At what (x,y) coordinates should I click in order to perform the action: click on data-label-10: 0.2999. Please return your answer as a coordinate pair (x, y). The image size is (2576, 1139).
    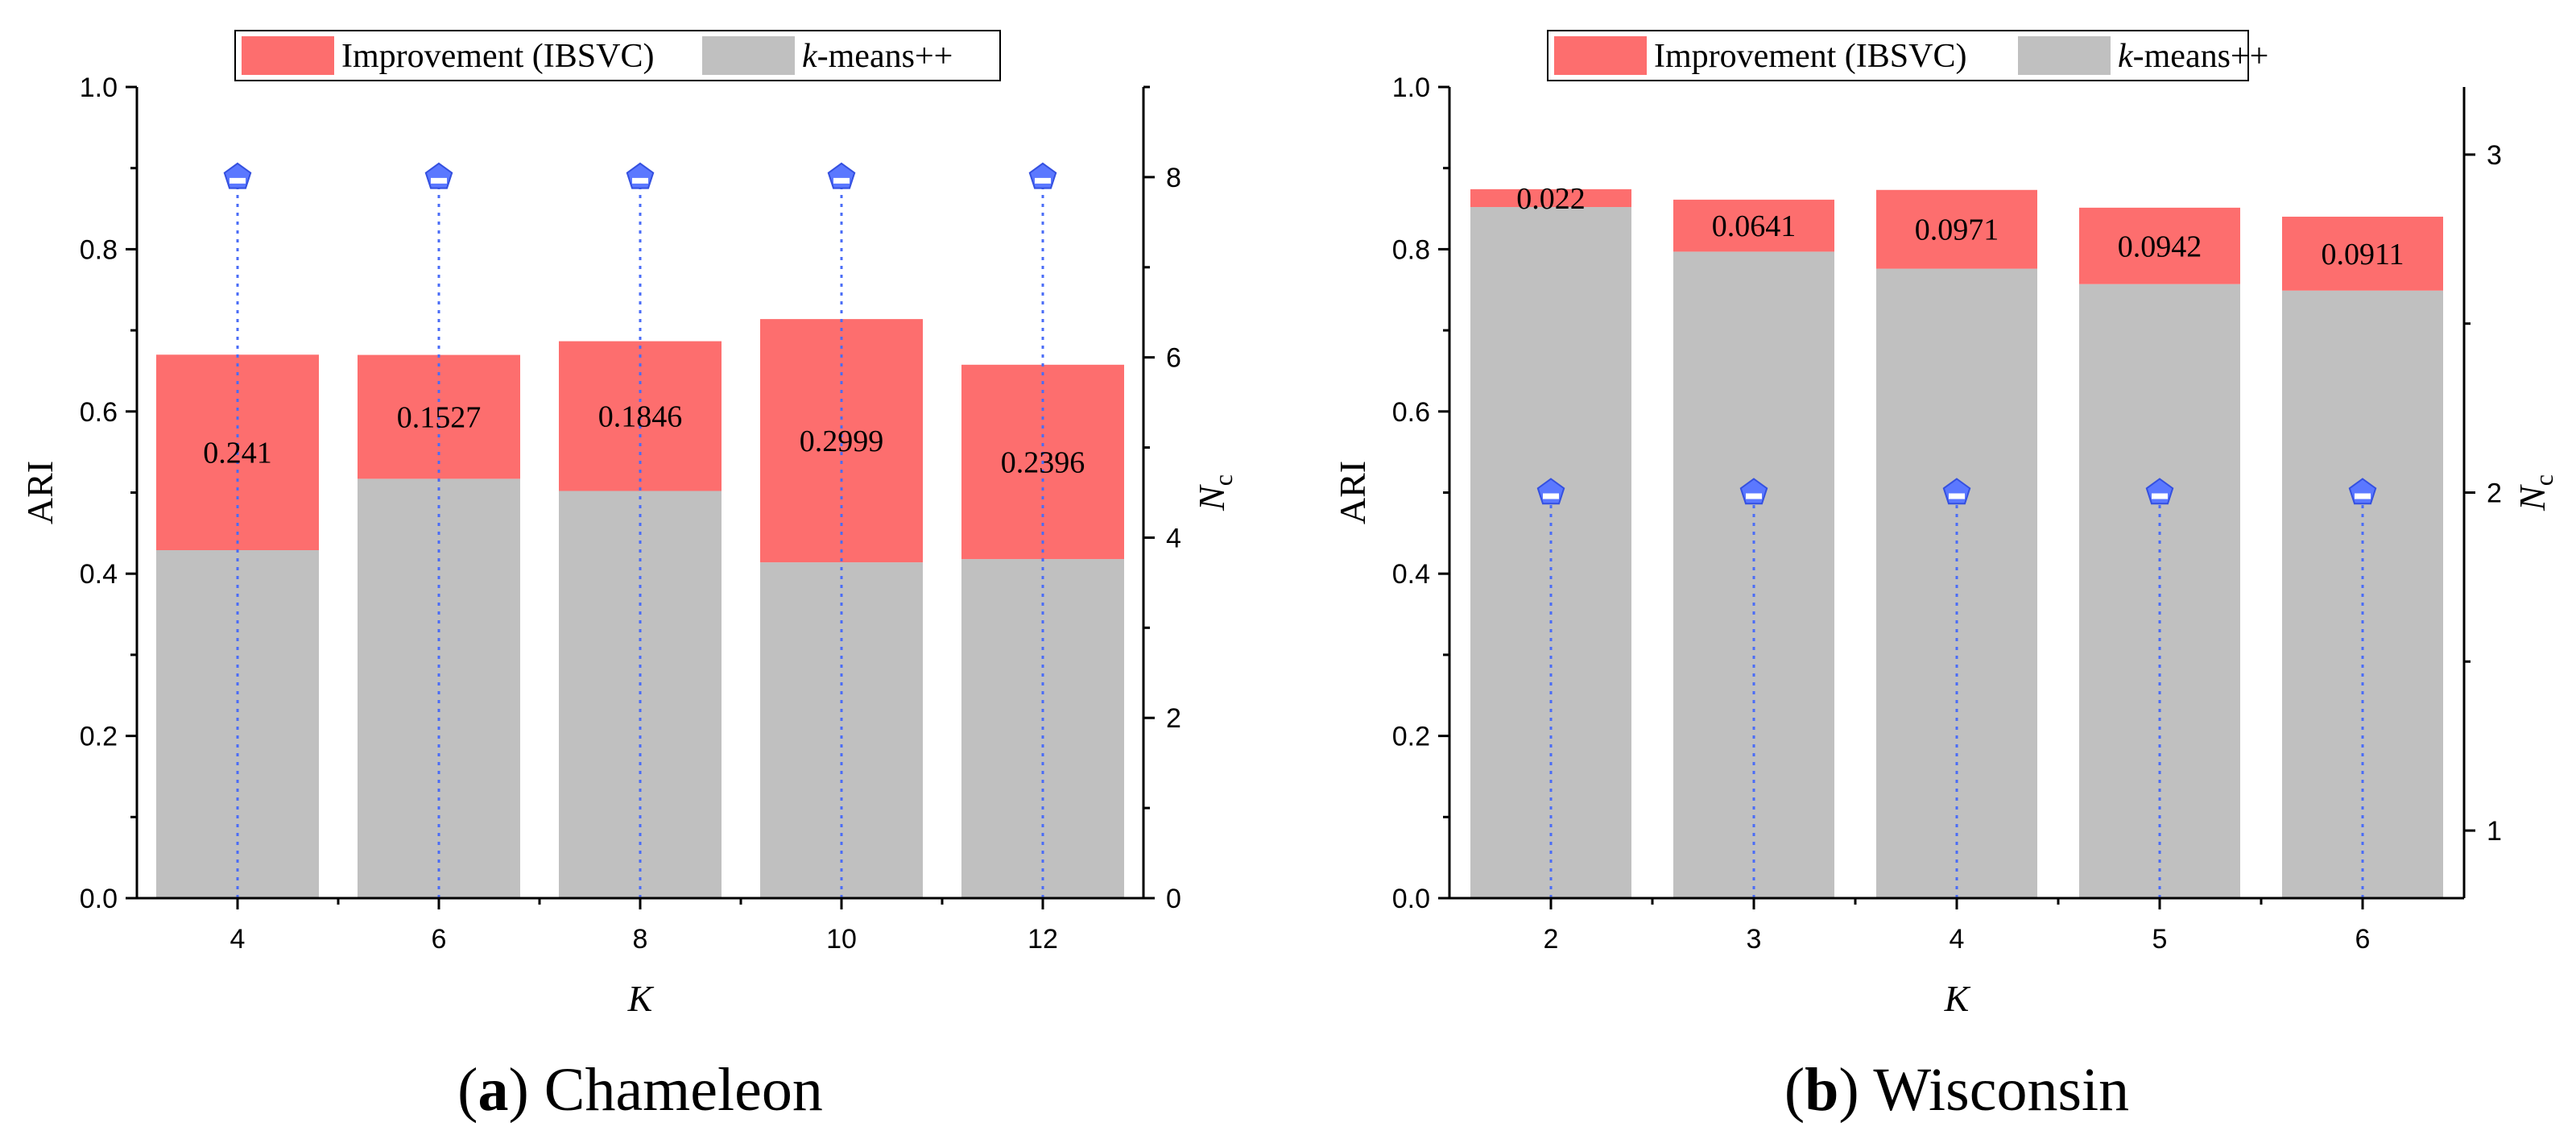
    Looking at the image, I should click on (842, 441).